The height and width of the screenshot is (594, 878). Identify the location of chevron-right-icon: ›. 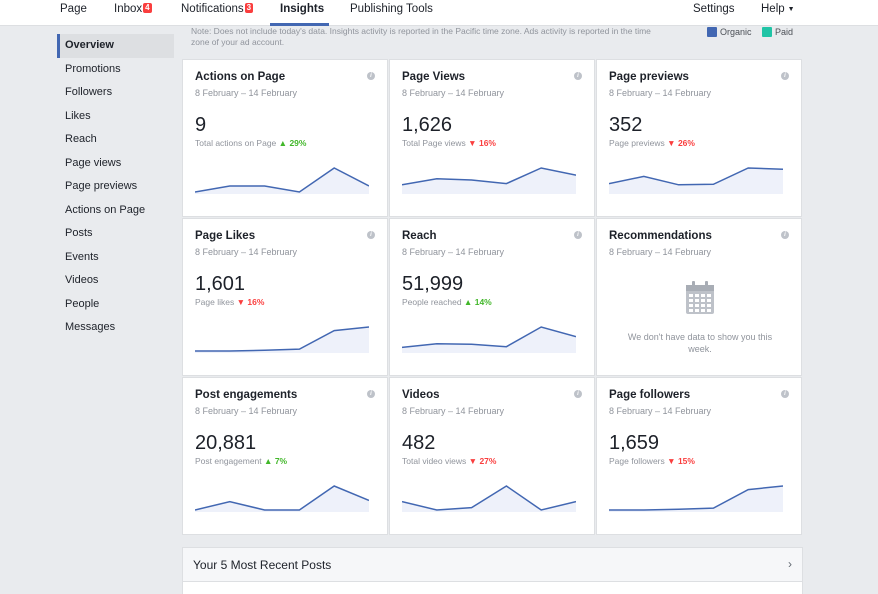
(790, 564).